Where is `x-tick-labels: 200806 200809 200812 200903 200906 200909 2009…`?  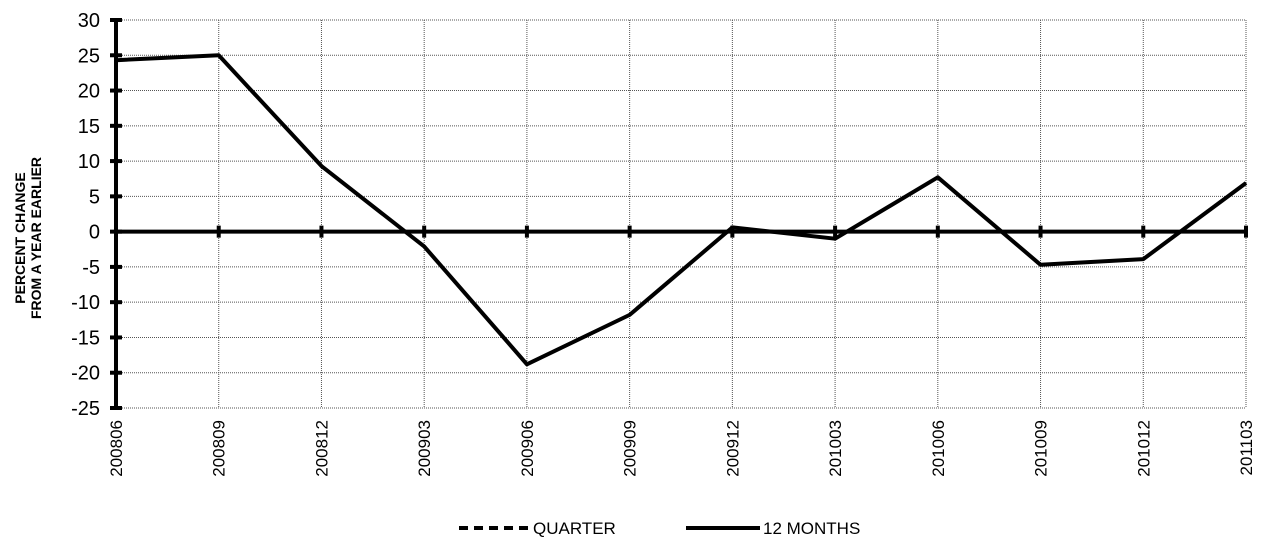
x-tick-labels: 200806 200809 200812 200903 200906 200909 2009… is located at coordinates (681, 448).